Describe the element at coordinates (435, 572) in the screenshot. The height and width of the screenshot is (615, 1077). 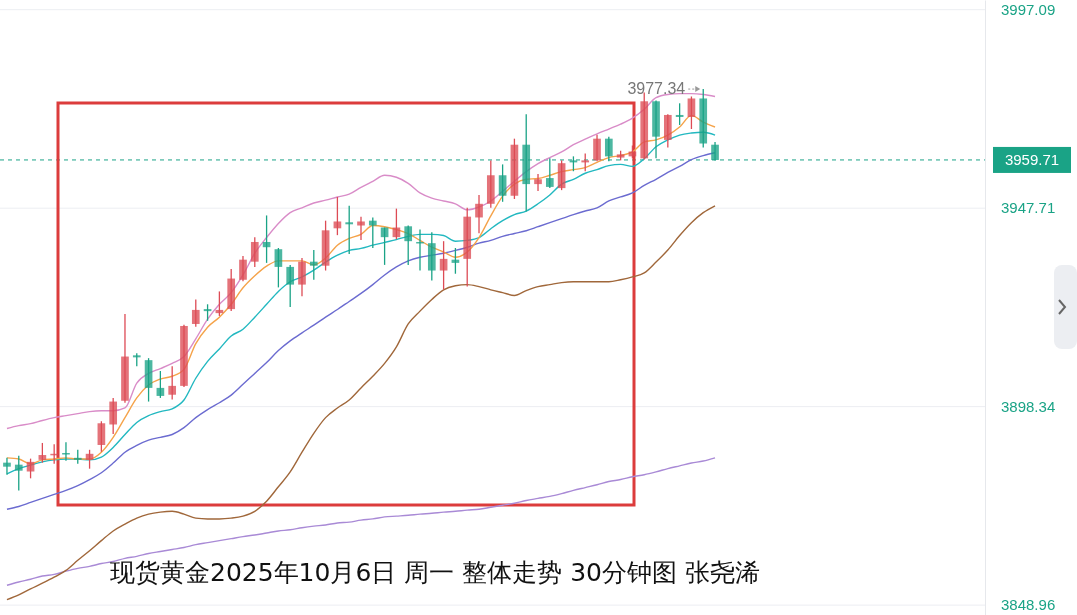
I see `text: 现货黄金2025年10月6日 周一 整体走势 30分钟图 张尧浠` at that location.